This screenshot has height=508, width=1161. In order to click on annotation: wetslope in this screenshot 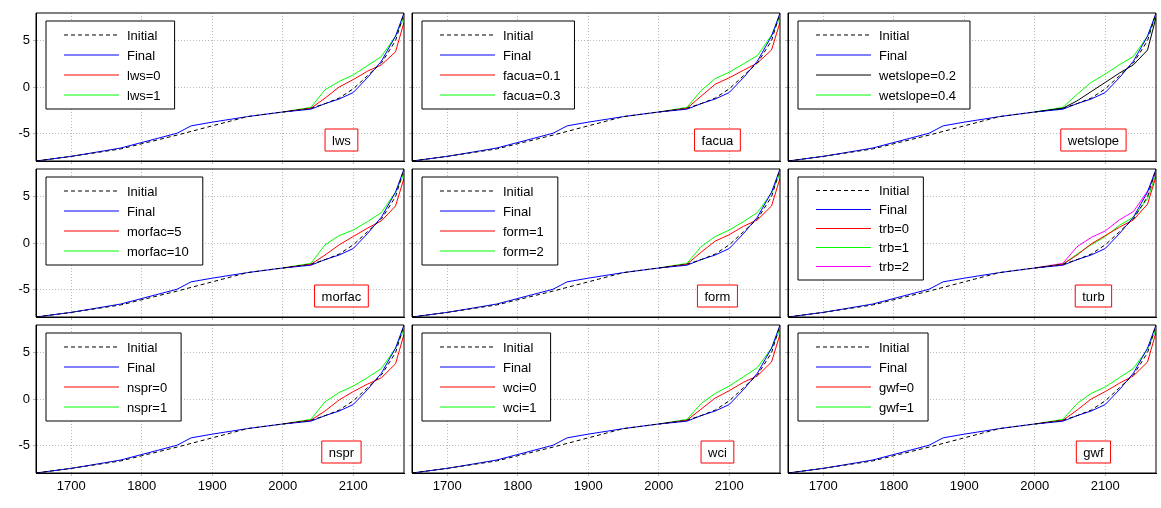, I will do `click(1093, 140)`.